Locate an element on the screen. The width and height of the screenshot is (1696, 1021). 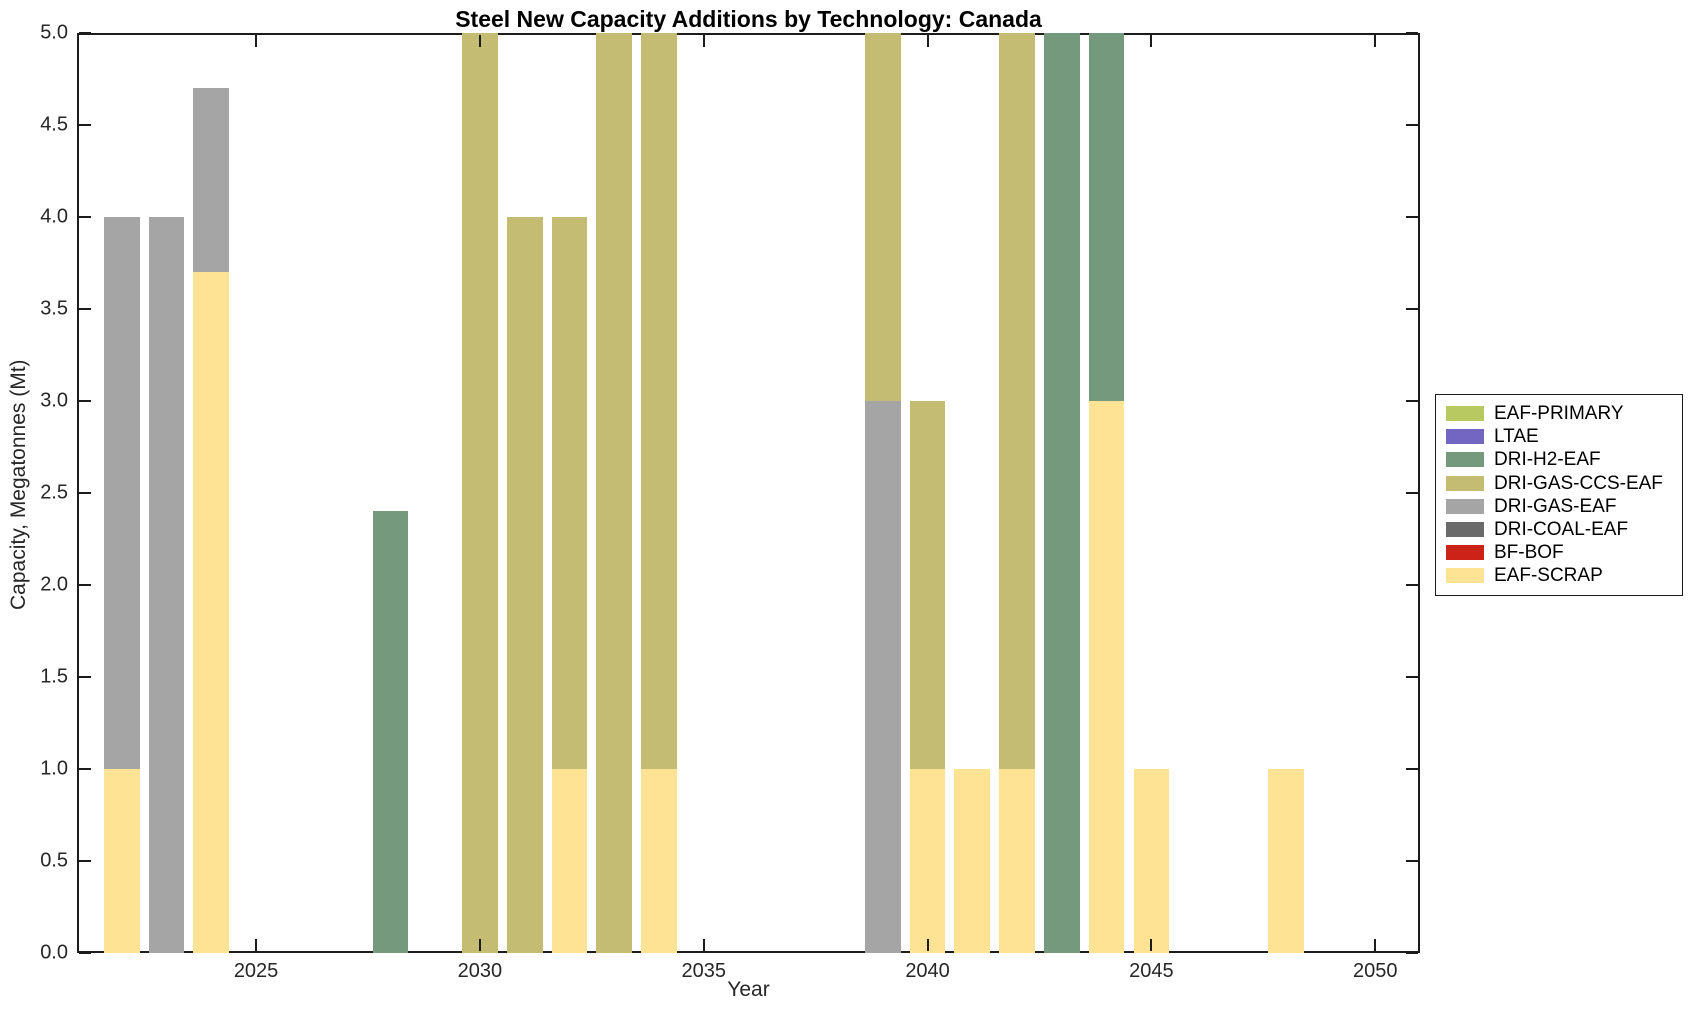
bar-segment-2048-eaf-scrap is located at coordinates (1285, 861).